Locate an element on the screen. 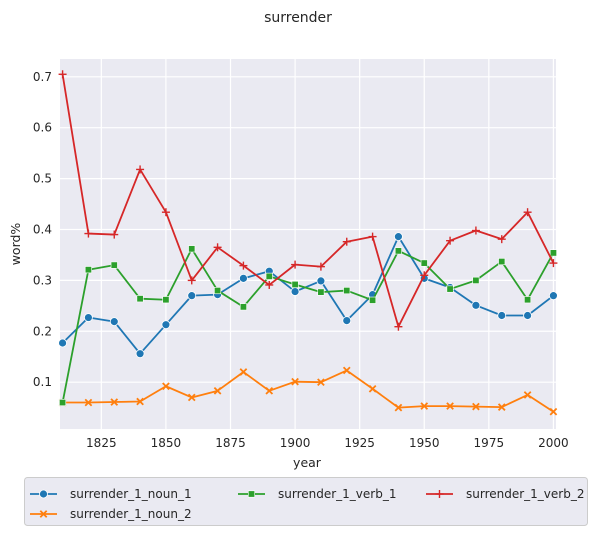  x-tick-label: 1900 is located at coordinates (295, 443).